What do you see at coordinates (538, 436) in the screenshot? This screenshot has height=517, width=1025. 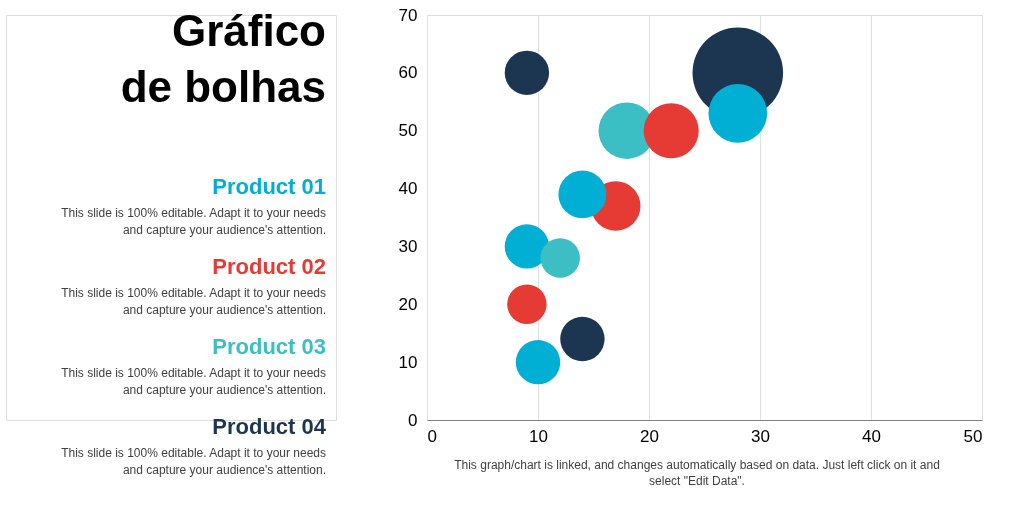 I see `x-tick-label: 10` at bounding box center [538, 436].